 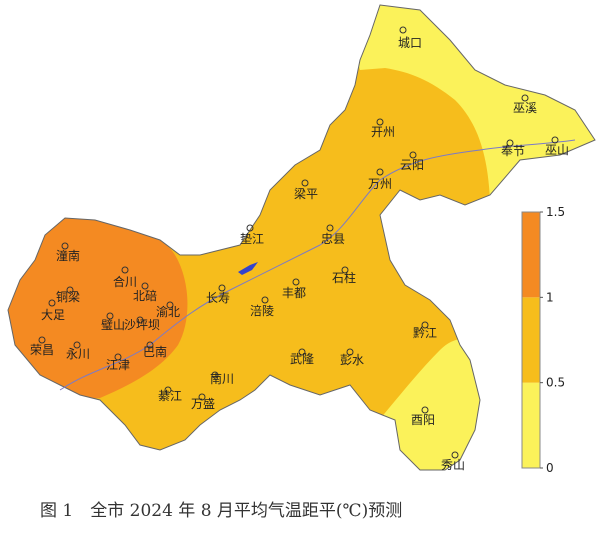 I want to click on city-label: 涪陵, so click(x=262, y=310).